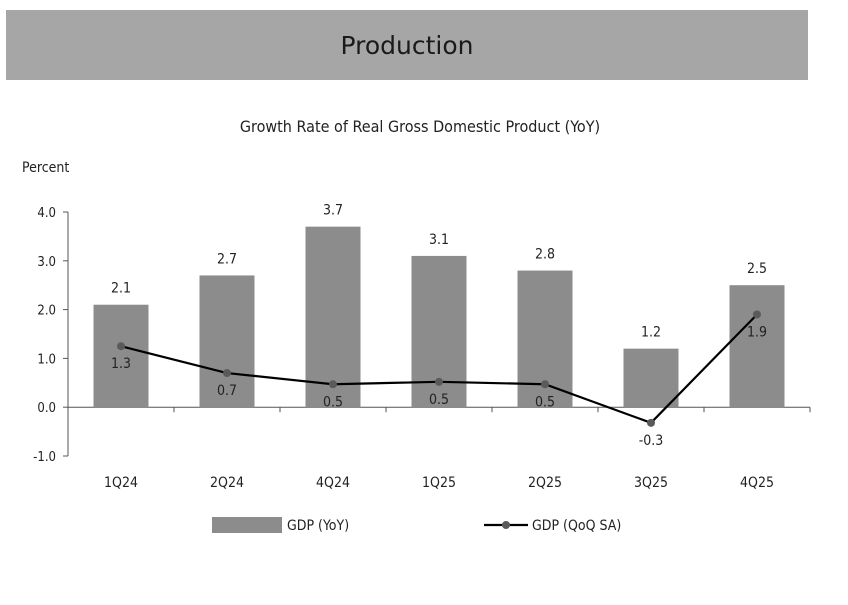 Image resolution: width=848 pixels, height=605 pixels. Describe the element at coordinates (121, 364) in the screenshot. I see `gdp-qoq-data-label: 1.3` at that location.